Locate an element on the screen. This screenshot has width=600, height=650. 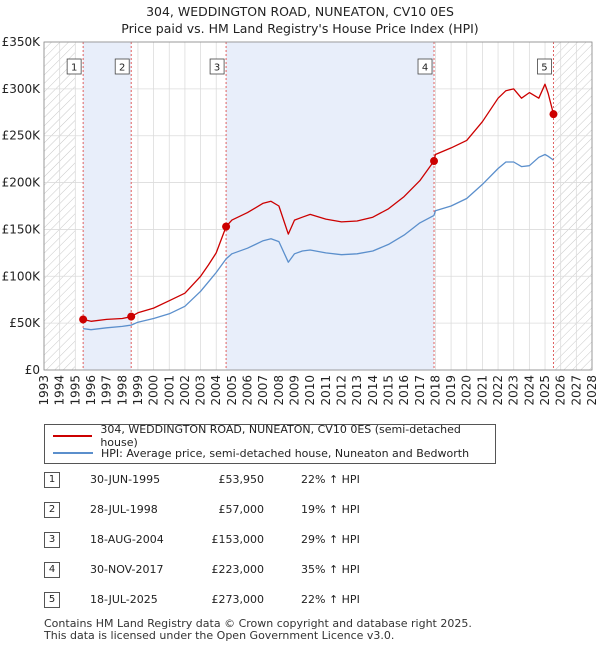
sale-label-text: 2 is located at coordinates (122, 68).